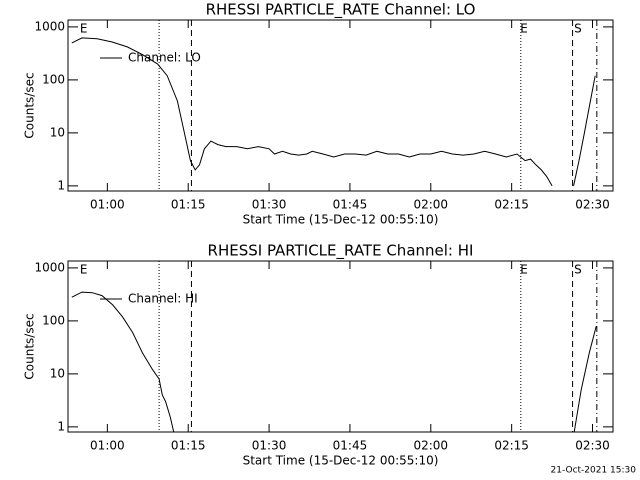  Describe the element at coordinates (594, 471) in the screenshot. I see `footer: 21-Oct-2021 15:30` at that location.